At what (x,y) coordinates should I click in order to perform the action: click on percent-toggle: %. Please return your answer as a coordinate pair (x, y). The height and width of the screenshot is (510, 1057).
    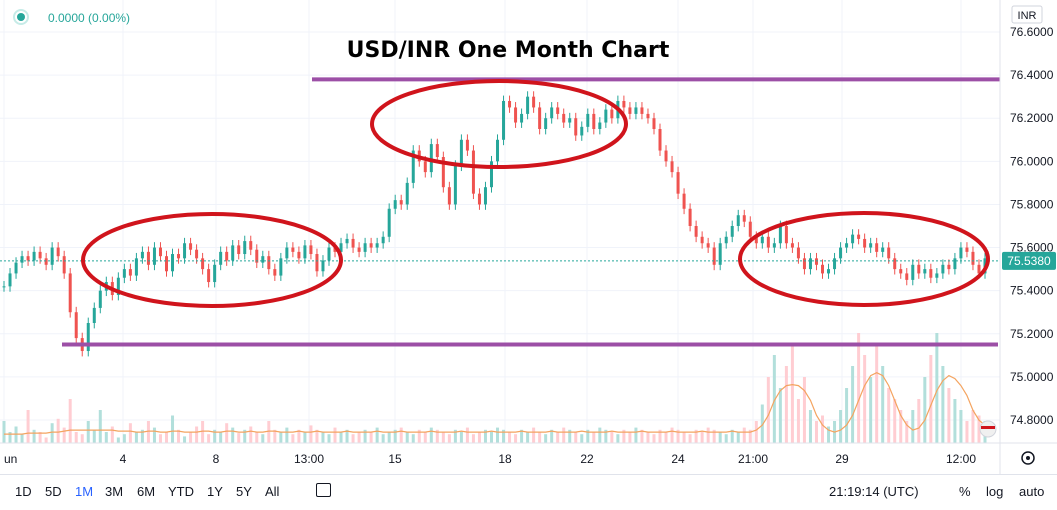
    Looking at the image, I should click on (965, 491).